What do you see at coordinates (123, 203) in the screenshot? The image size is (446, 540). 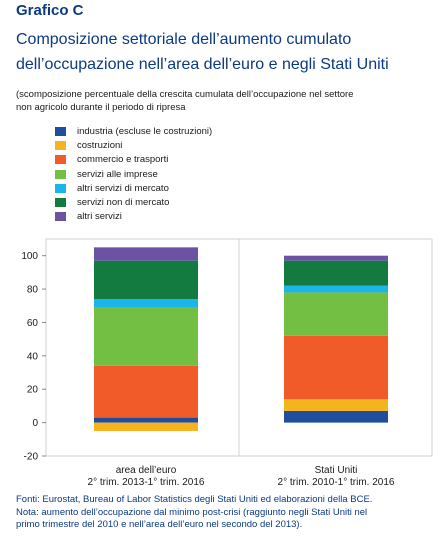 I see `legend-label: servizi non di mercato` at bounding box center [123, 203].